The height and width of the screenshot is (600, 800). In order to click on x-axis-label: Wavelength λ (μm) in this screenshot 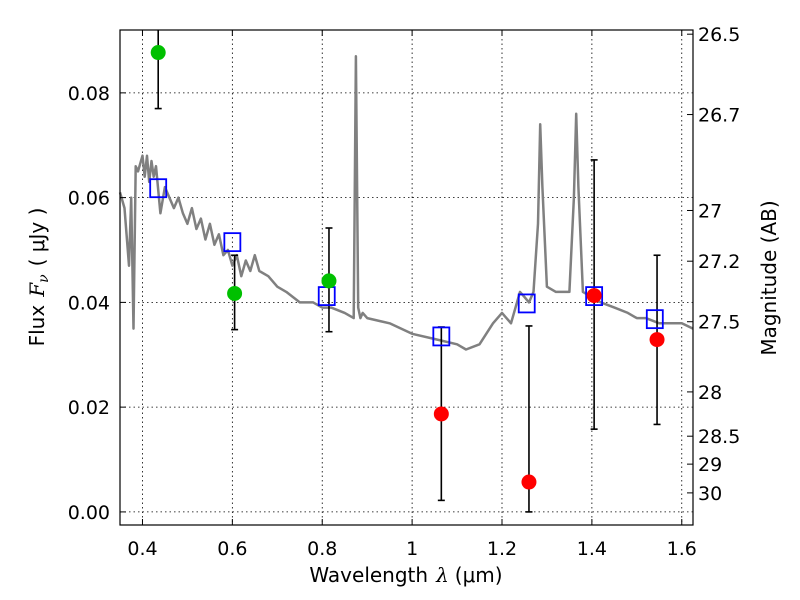, I will do `click(405, 575)`.